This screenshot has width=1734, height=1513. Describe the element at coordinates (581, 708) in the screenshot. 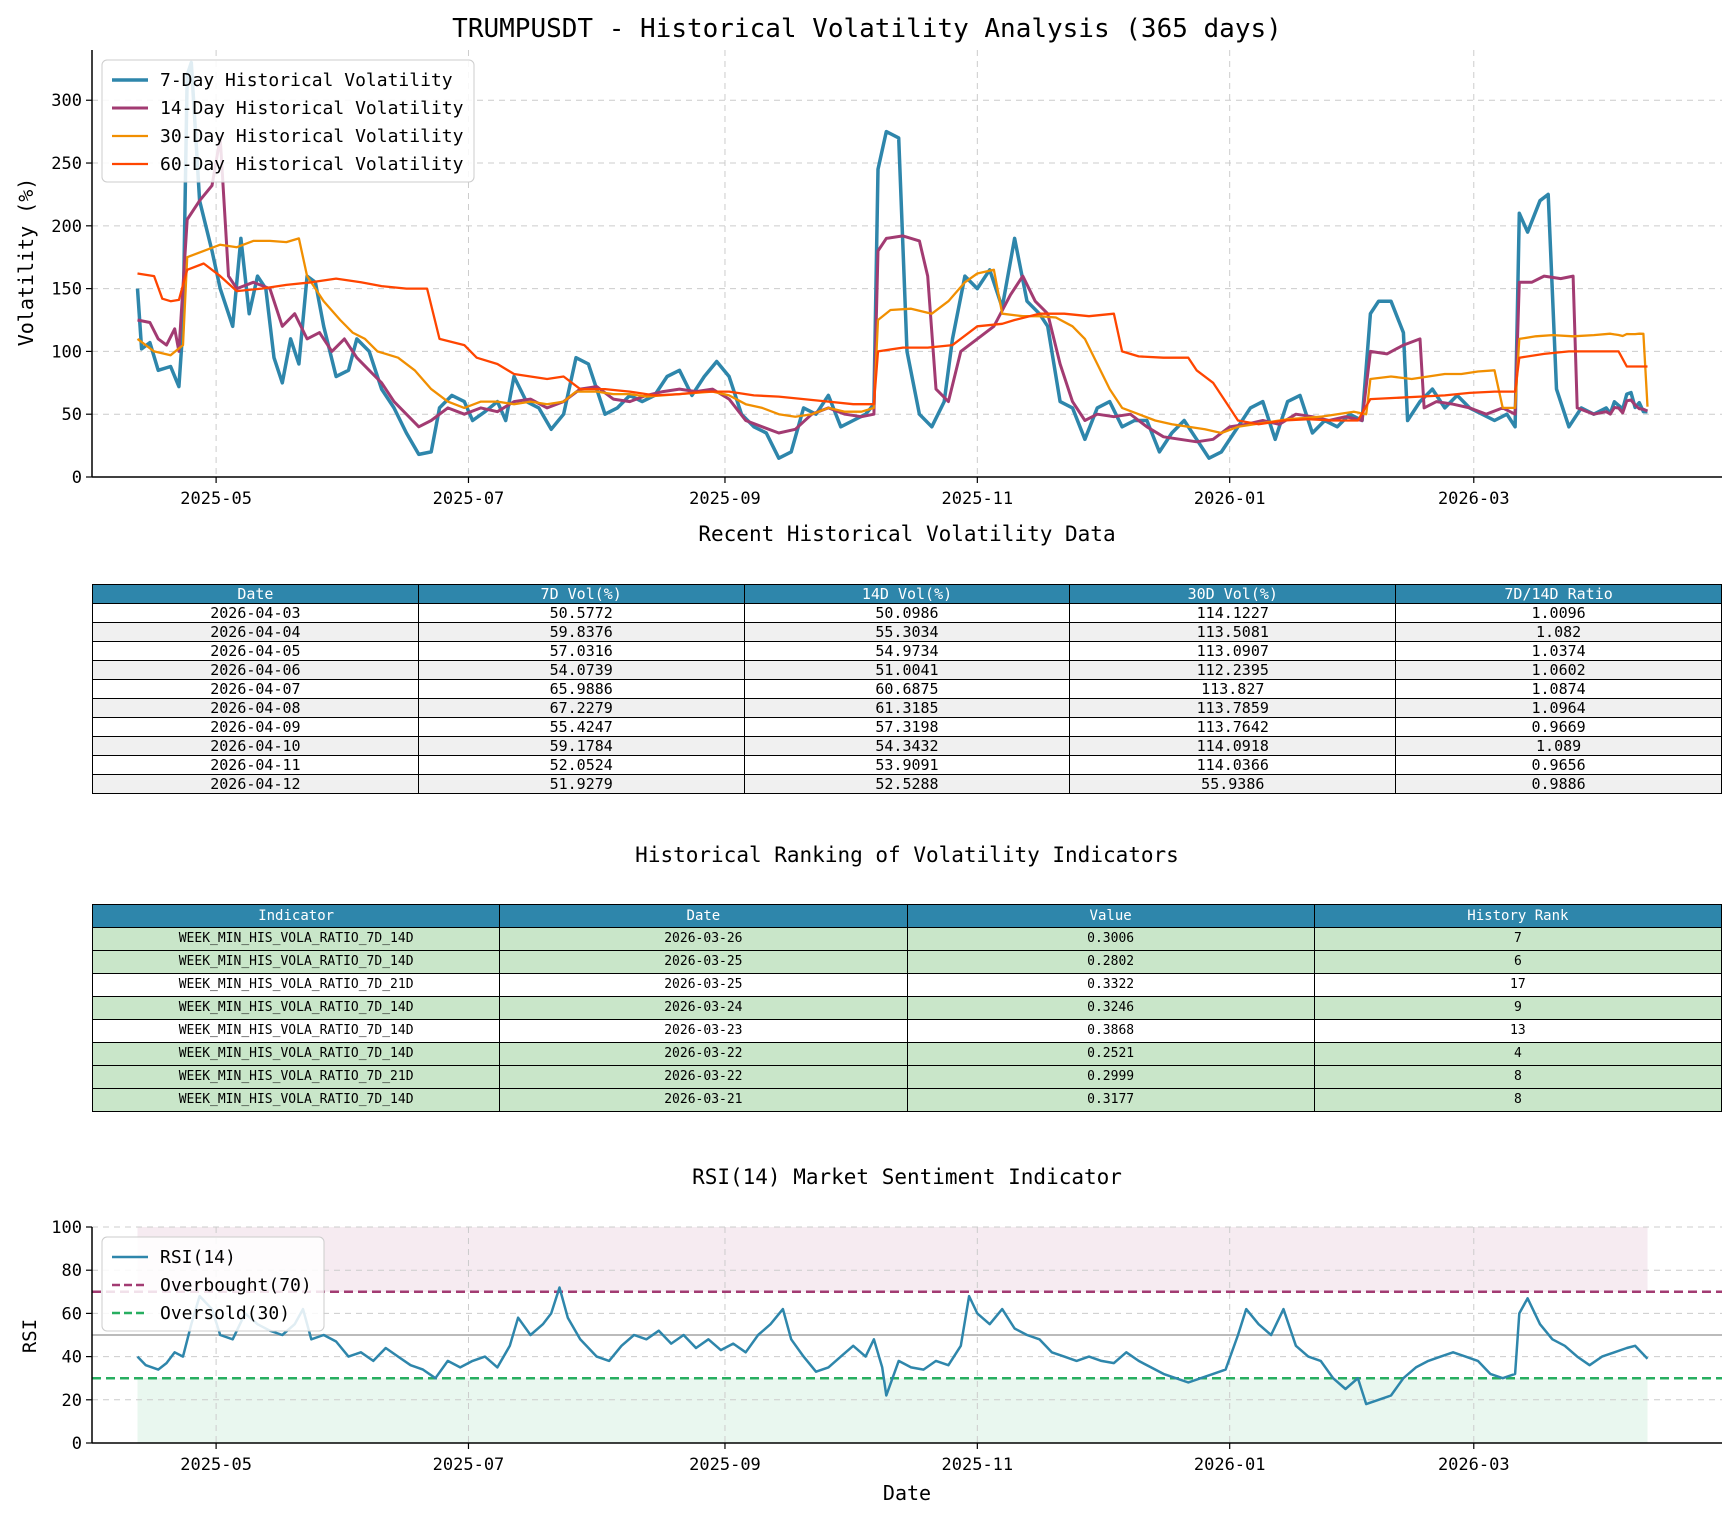

I see `table-cell: 67.2279` at that location.